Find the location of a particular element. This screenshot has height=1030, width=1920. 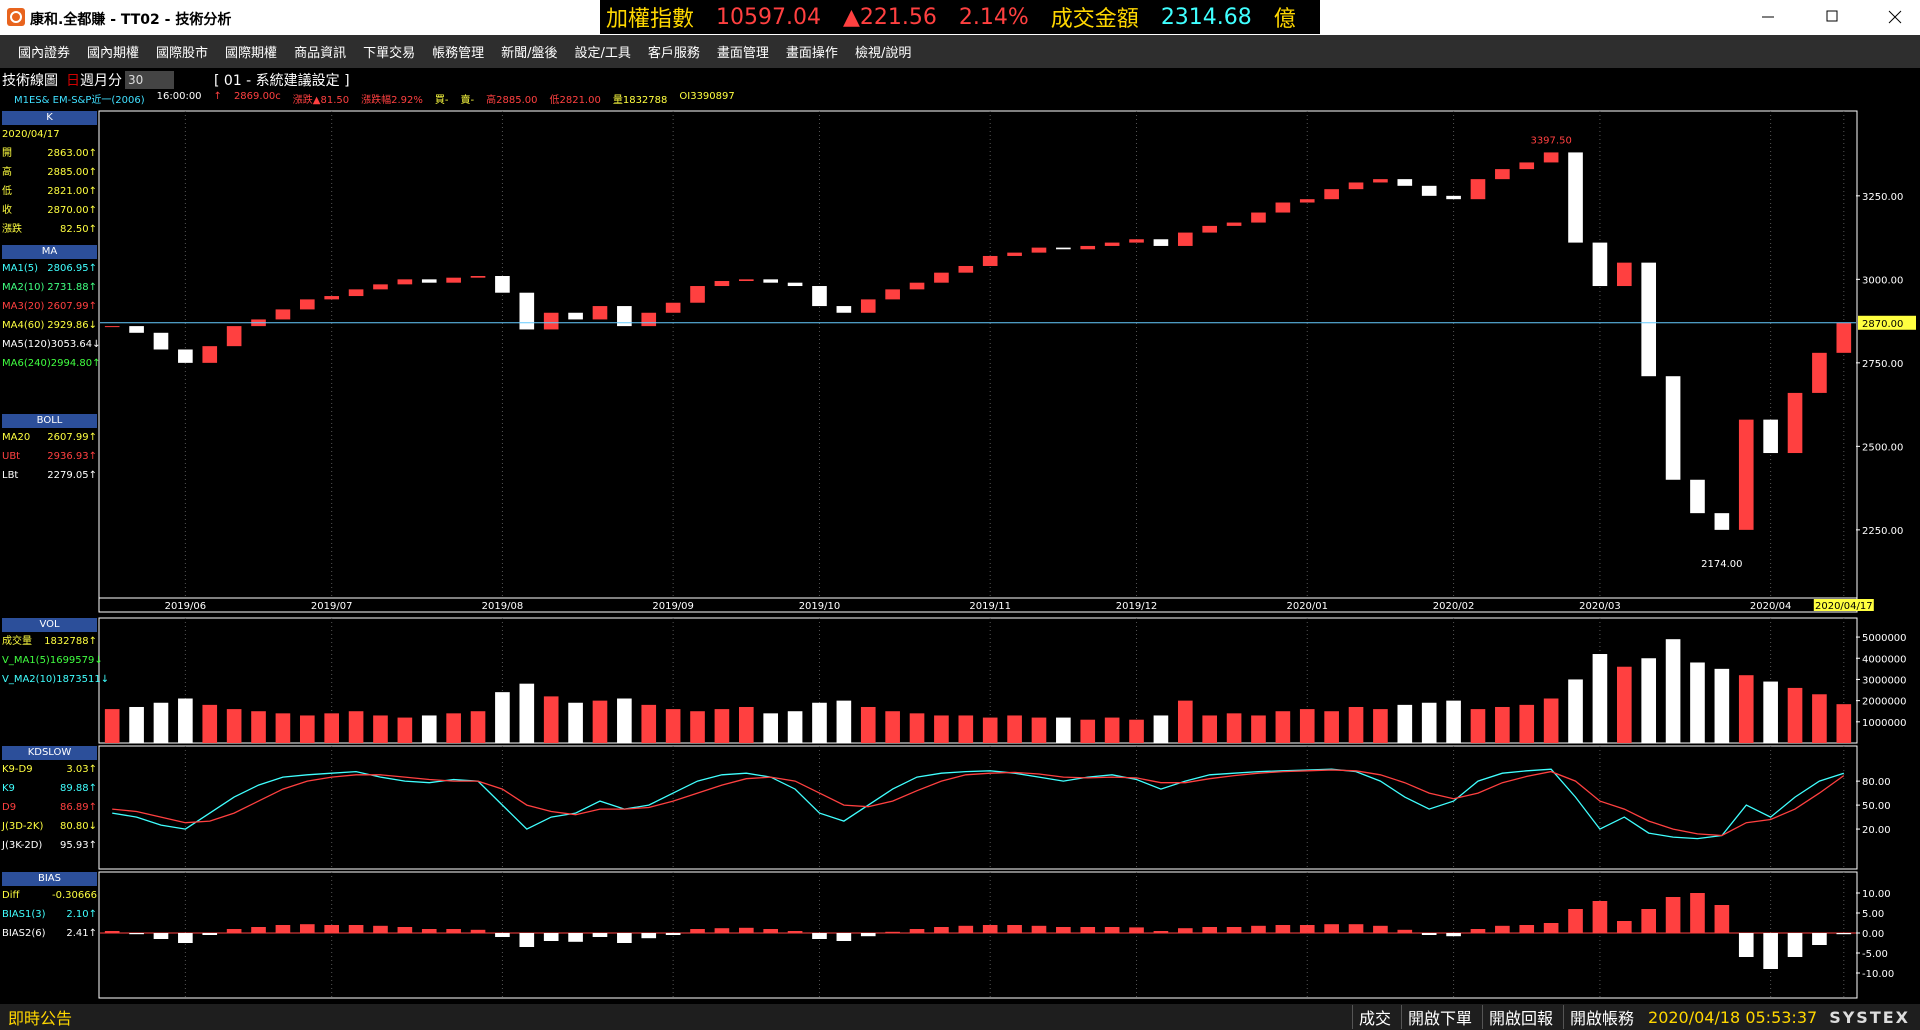

app-icon is located at coordinates (16, 17).